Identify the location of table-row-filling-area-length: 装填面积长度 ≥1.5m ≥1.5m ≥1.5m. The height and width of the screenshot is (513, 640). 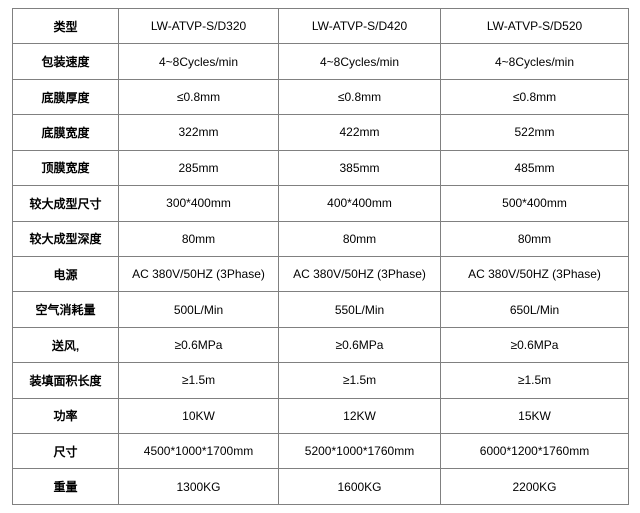
(320, 380).